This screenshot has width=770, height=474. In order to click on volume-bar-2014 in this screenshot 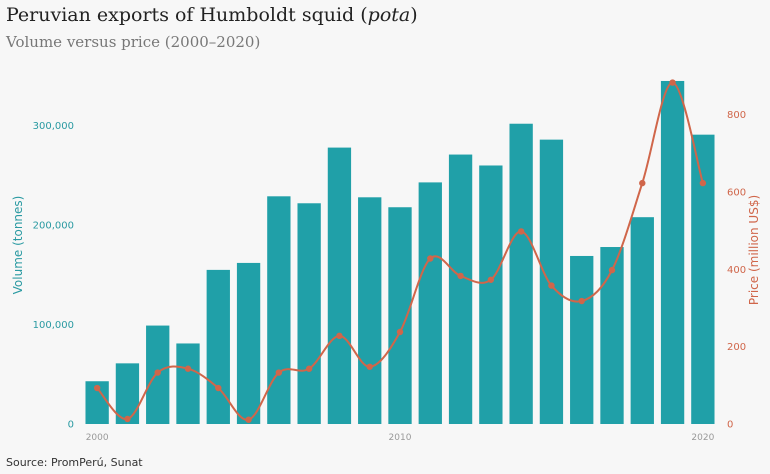, I will do `click(521, 274)`.